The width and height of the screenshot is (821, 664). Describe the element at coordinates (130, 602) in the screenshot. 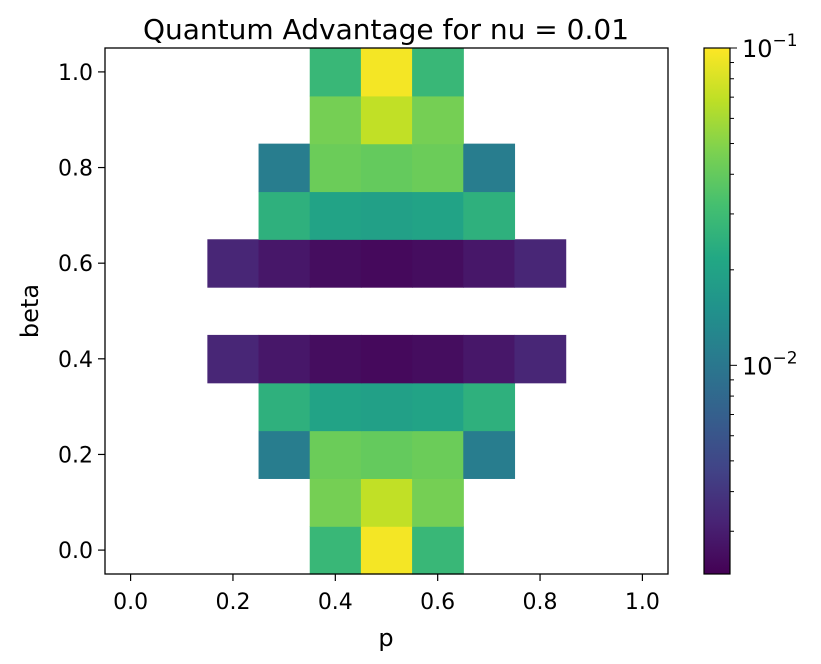

I see `x-tick-label: 0.0` at that location.